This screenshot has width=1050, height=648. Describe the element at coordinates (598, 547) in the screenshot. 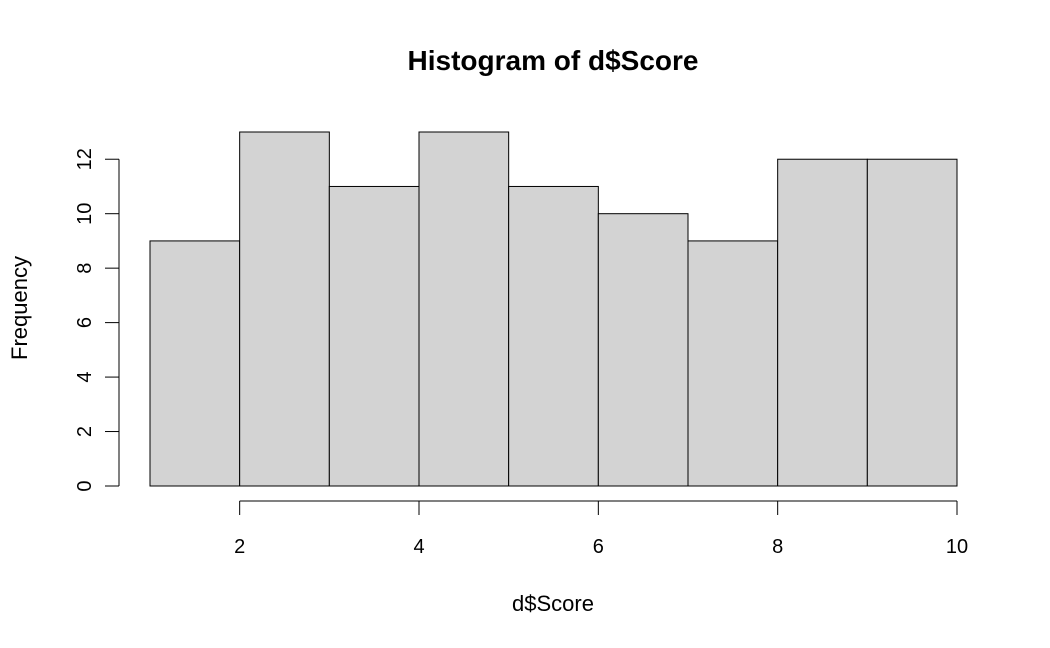

I see `x-tick-label: 6` at that location.